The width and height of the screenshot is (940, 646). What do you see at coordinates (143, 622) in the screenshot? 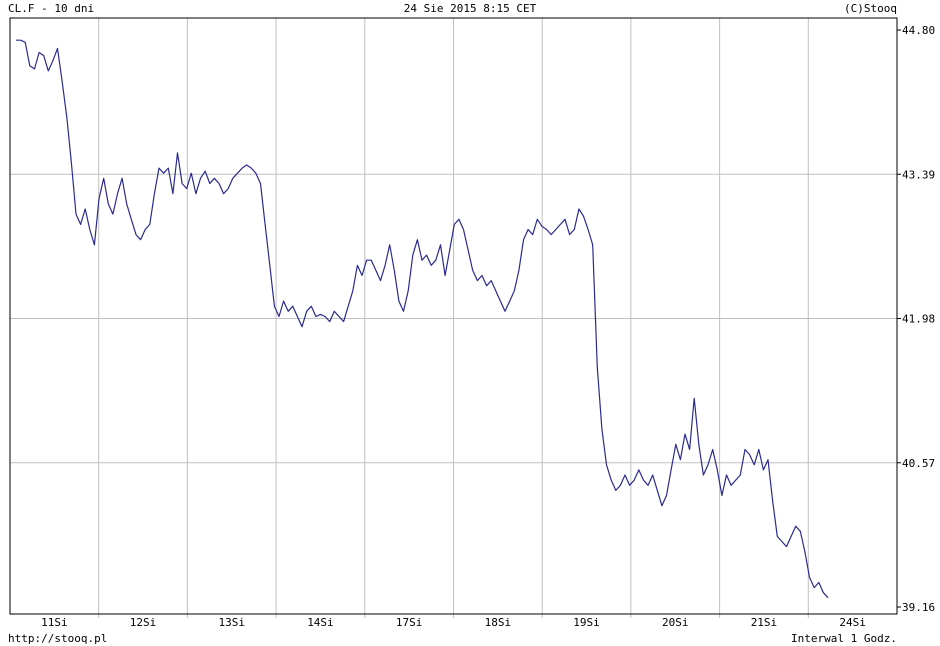
I see `x-tick-label: 12Si` at bounding box center [143, 622].